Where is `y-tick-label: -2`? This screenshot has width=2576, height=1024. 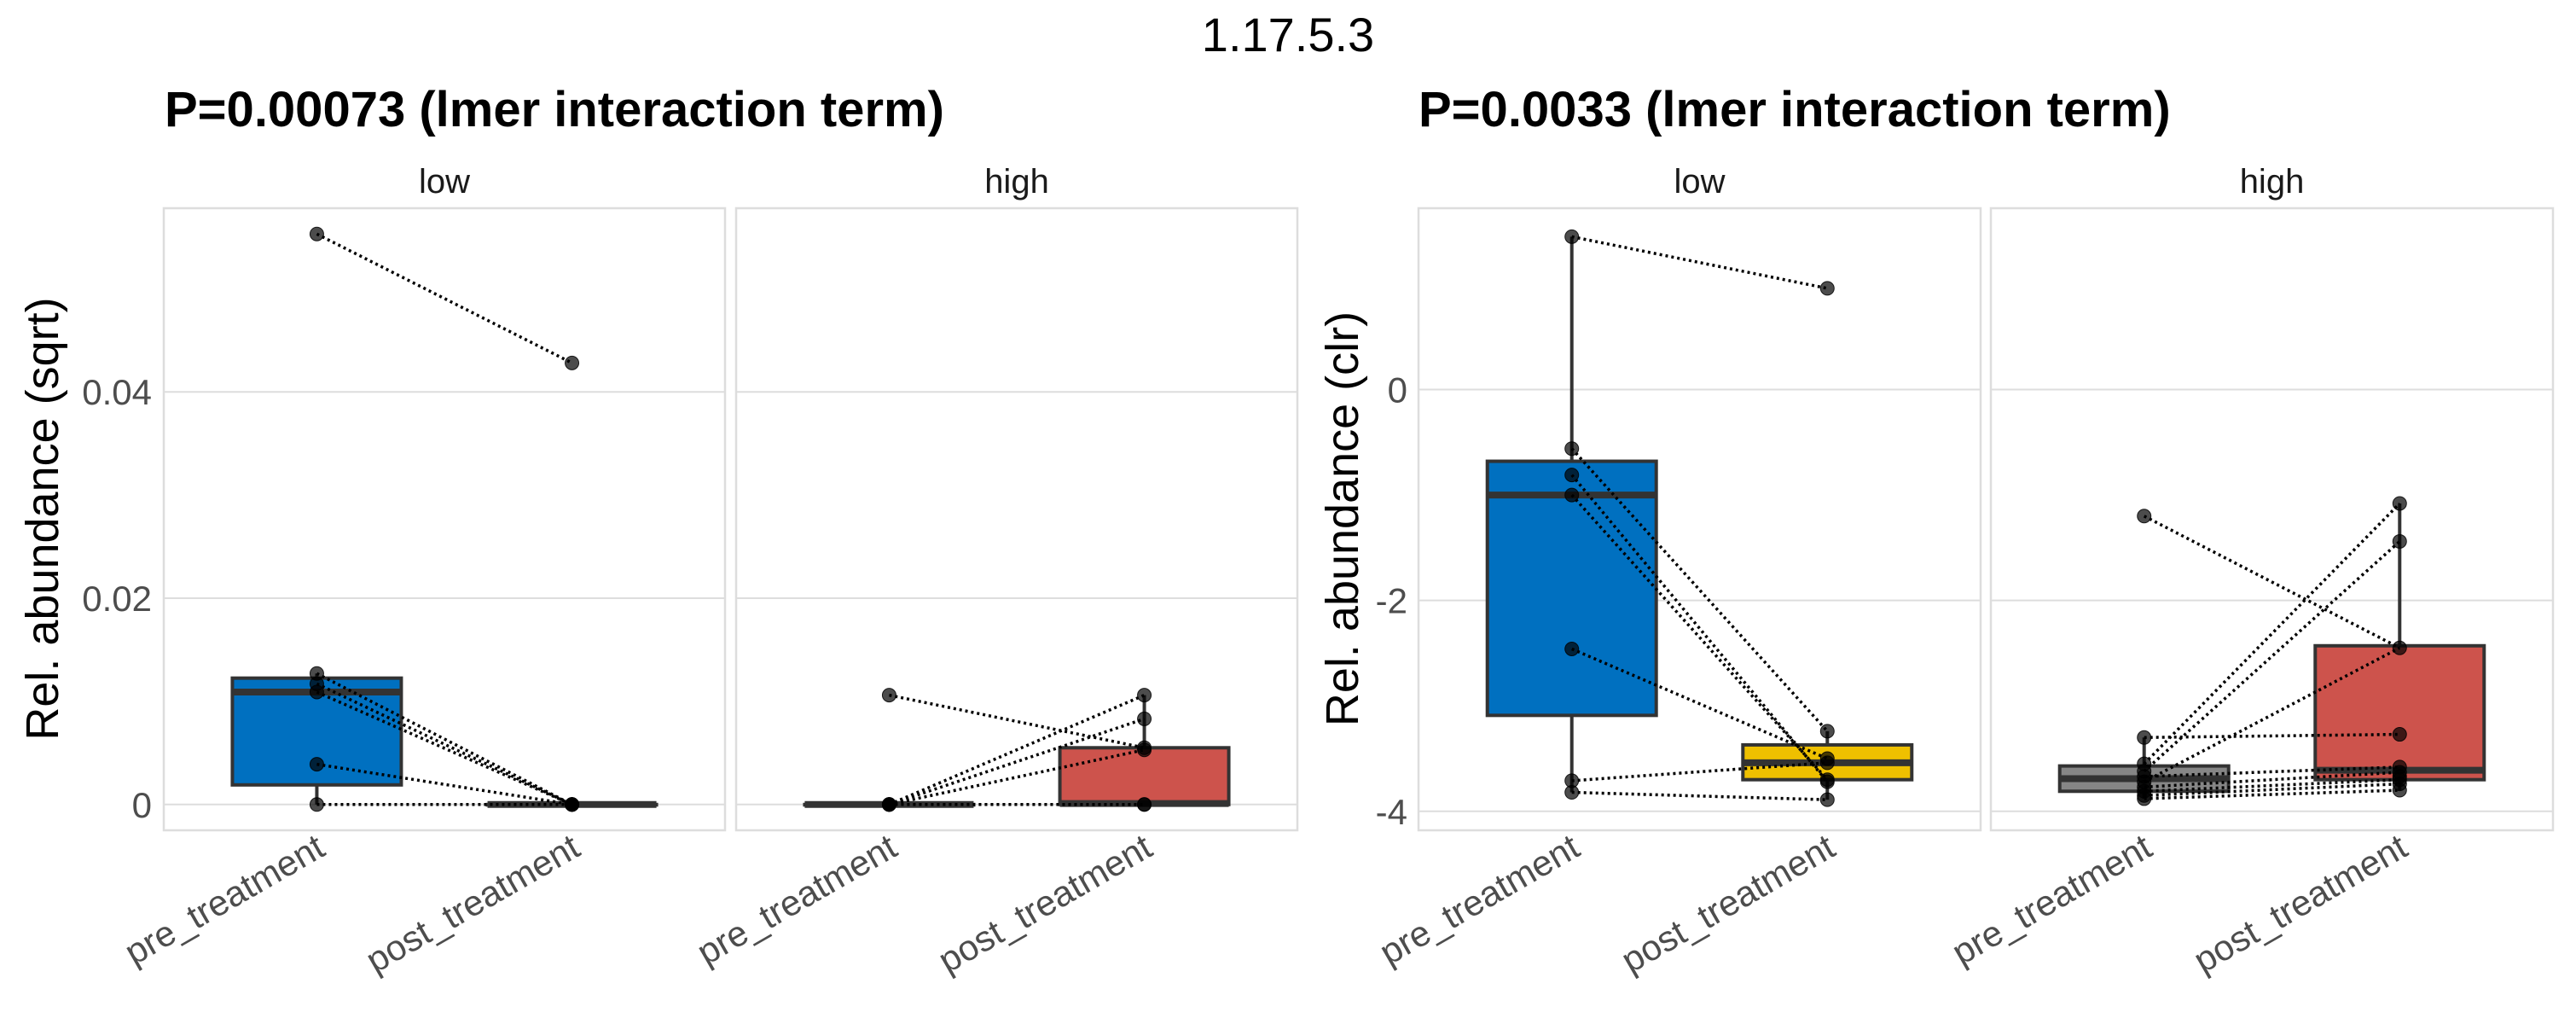
y-tick-label: -2 is located at coordinates (1391, 601).